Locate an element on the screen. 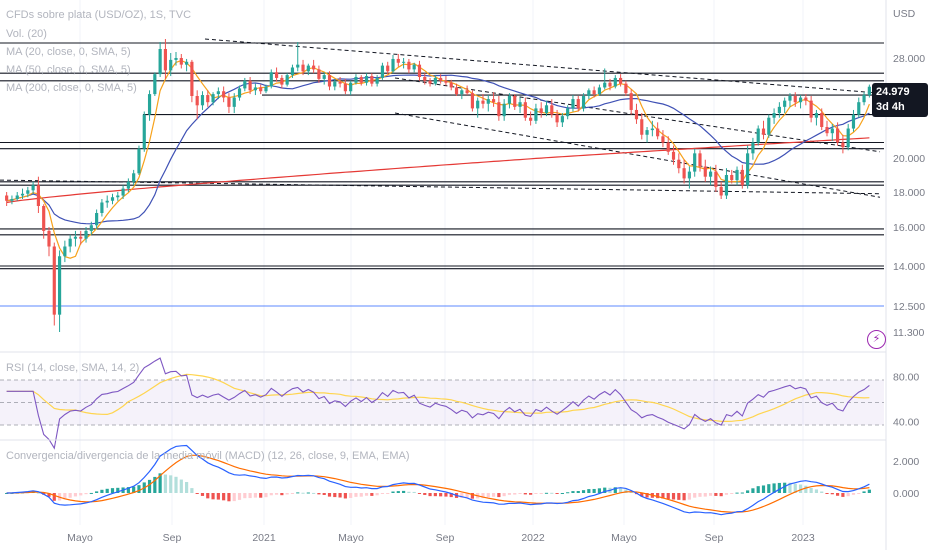  currency-label: USD is located at coordinates (904, 14).